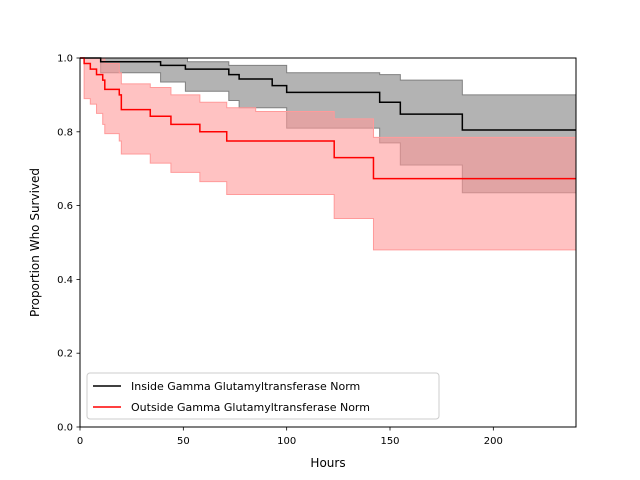 This screenshot has height=480, width=640. I want to click on x-tick-label: 50, so click(183, 441).